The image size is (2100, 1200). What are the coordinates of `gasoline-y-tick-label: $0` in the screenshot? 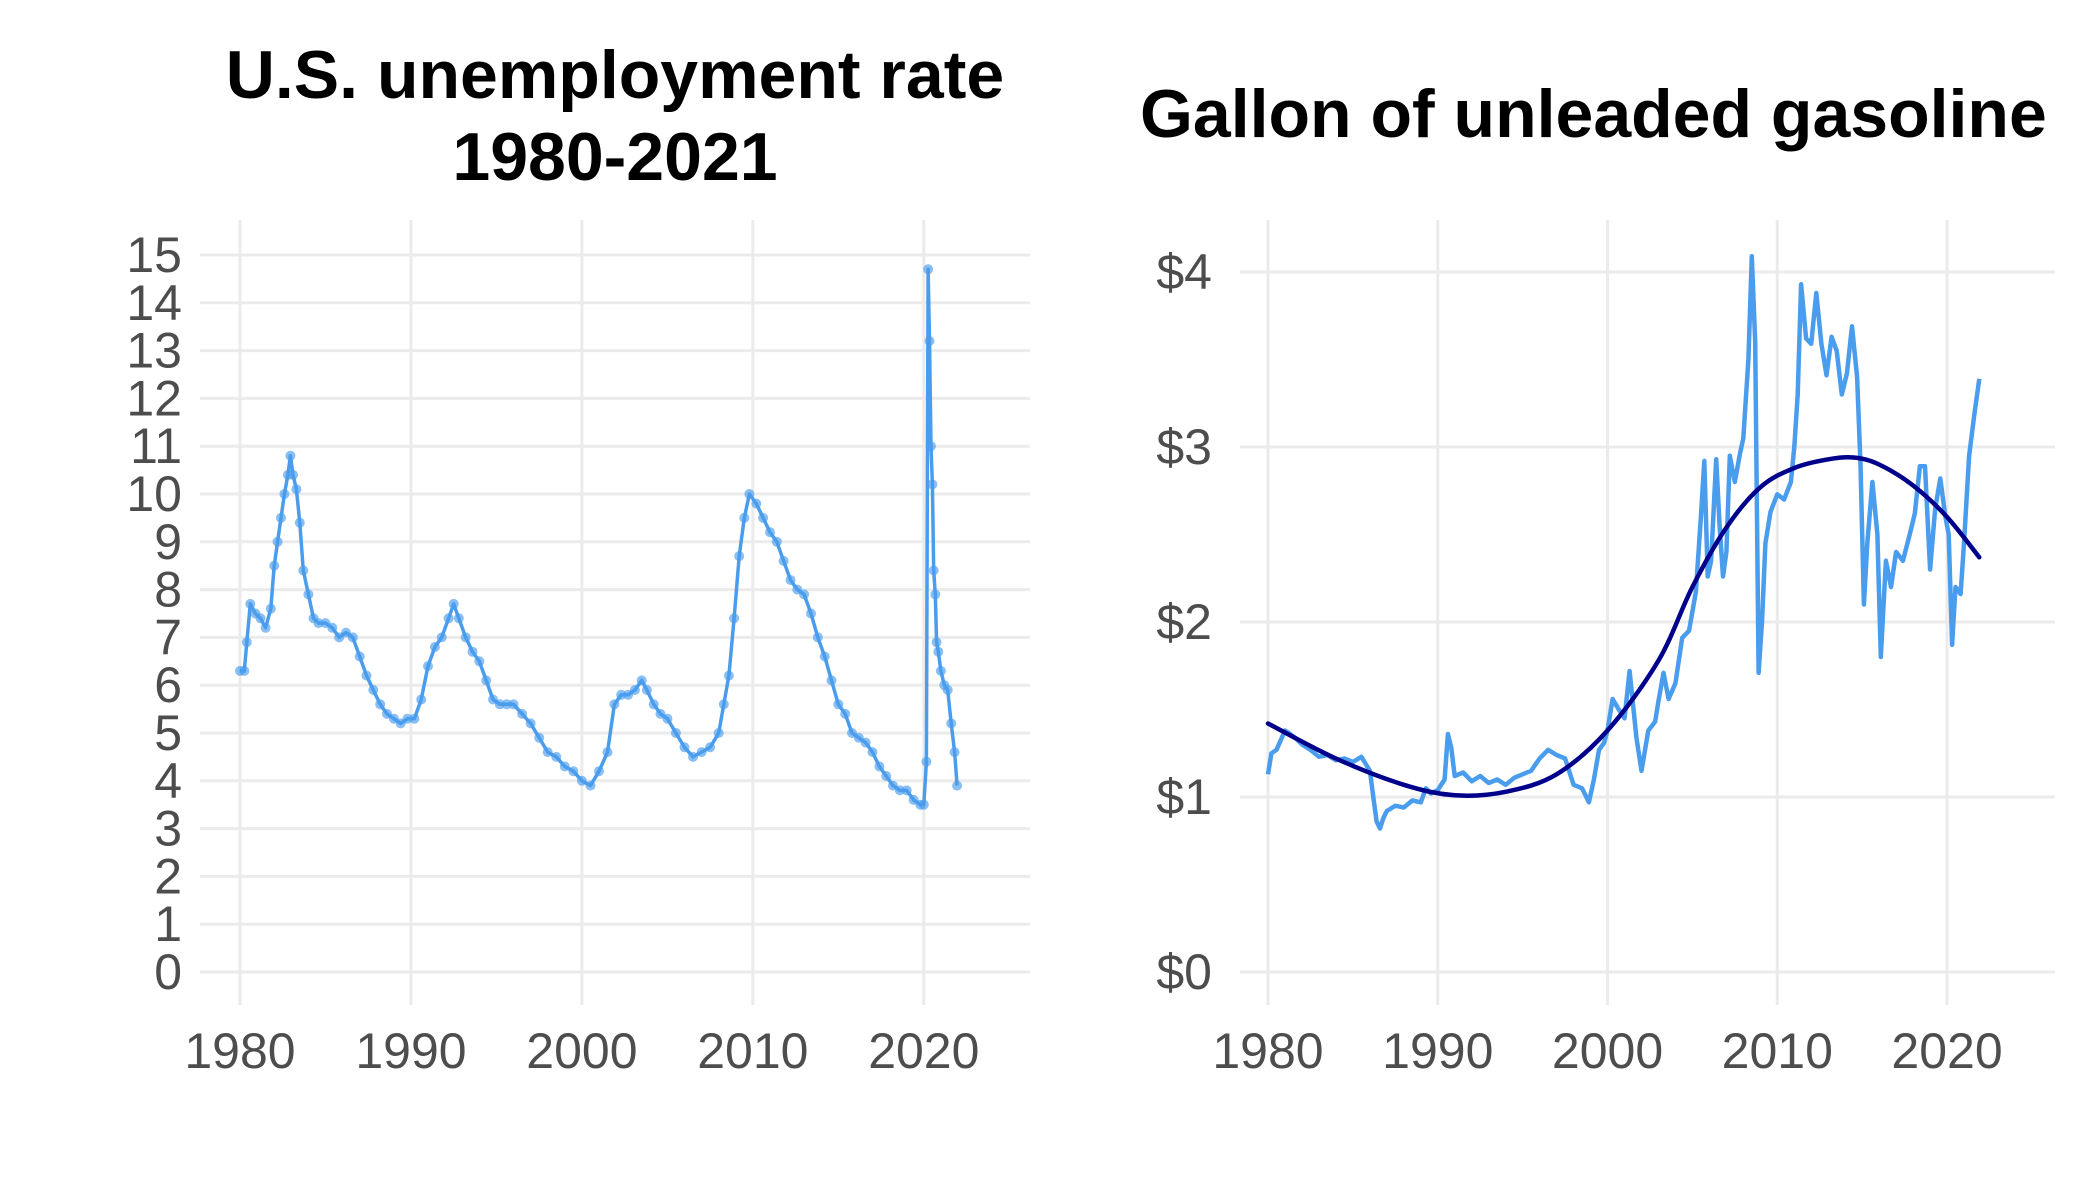 It's located at (1184, 972).